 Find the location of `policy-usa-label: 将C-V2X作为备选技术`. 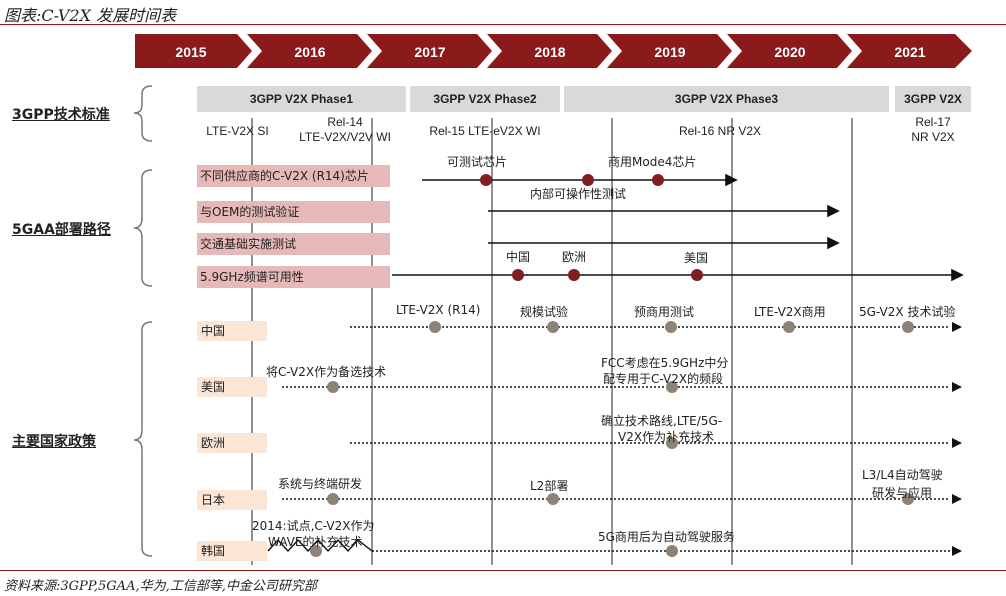

policy-usa-label: 将C-V2X作为备选技术 is located at coordinates (326, 372).